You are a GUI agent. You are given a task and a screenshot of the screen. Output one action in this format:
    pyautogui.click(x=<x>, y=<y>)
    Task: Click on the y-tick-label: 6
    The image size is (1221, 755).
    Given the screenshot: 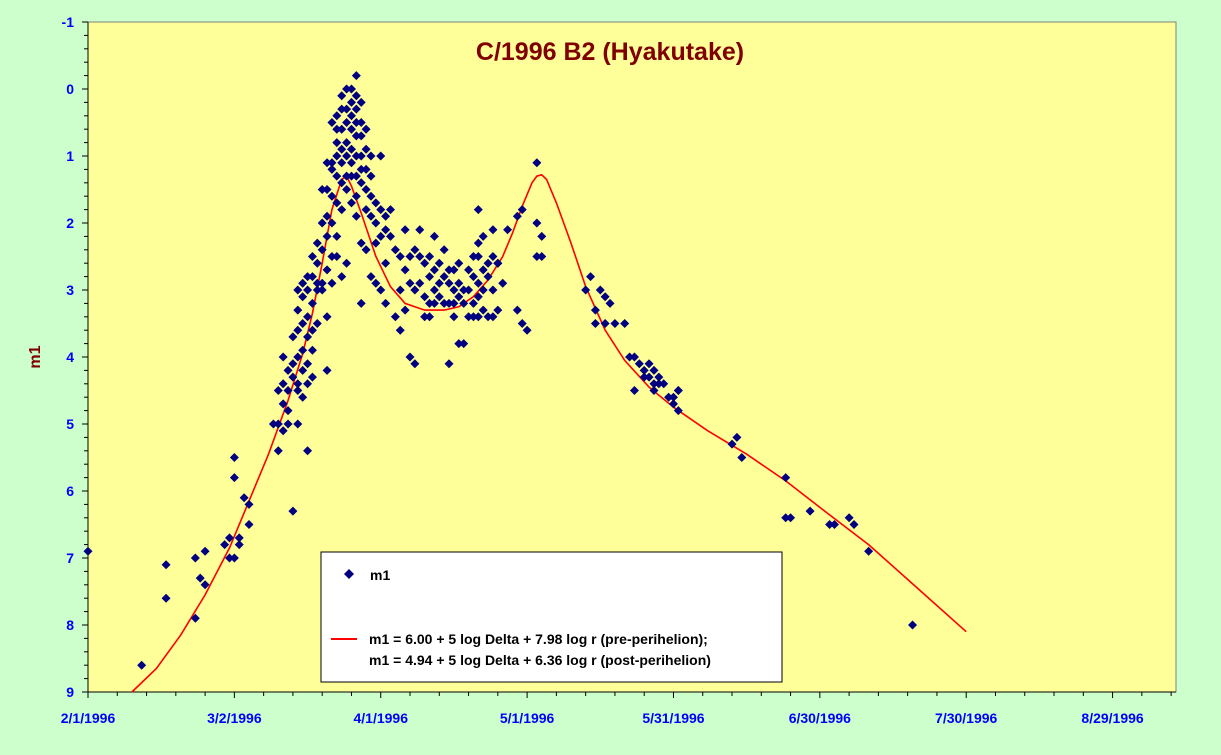 What is the action you would take?
    pyautogui.click(x=70, y=491)
    